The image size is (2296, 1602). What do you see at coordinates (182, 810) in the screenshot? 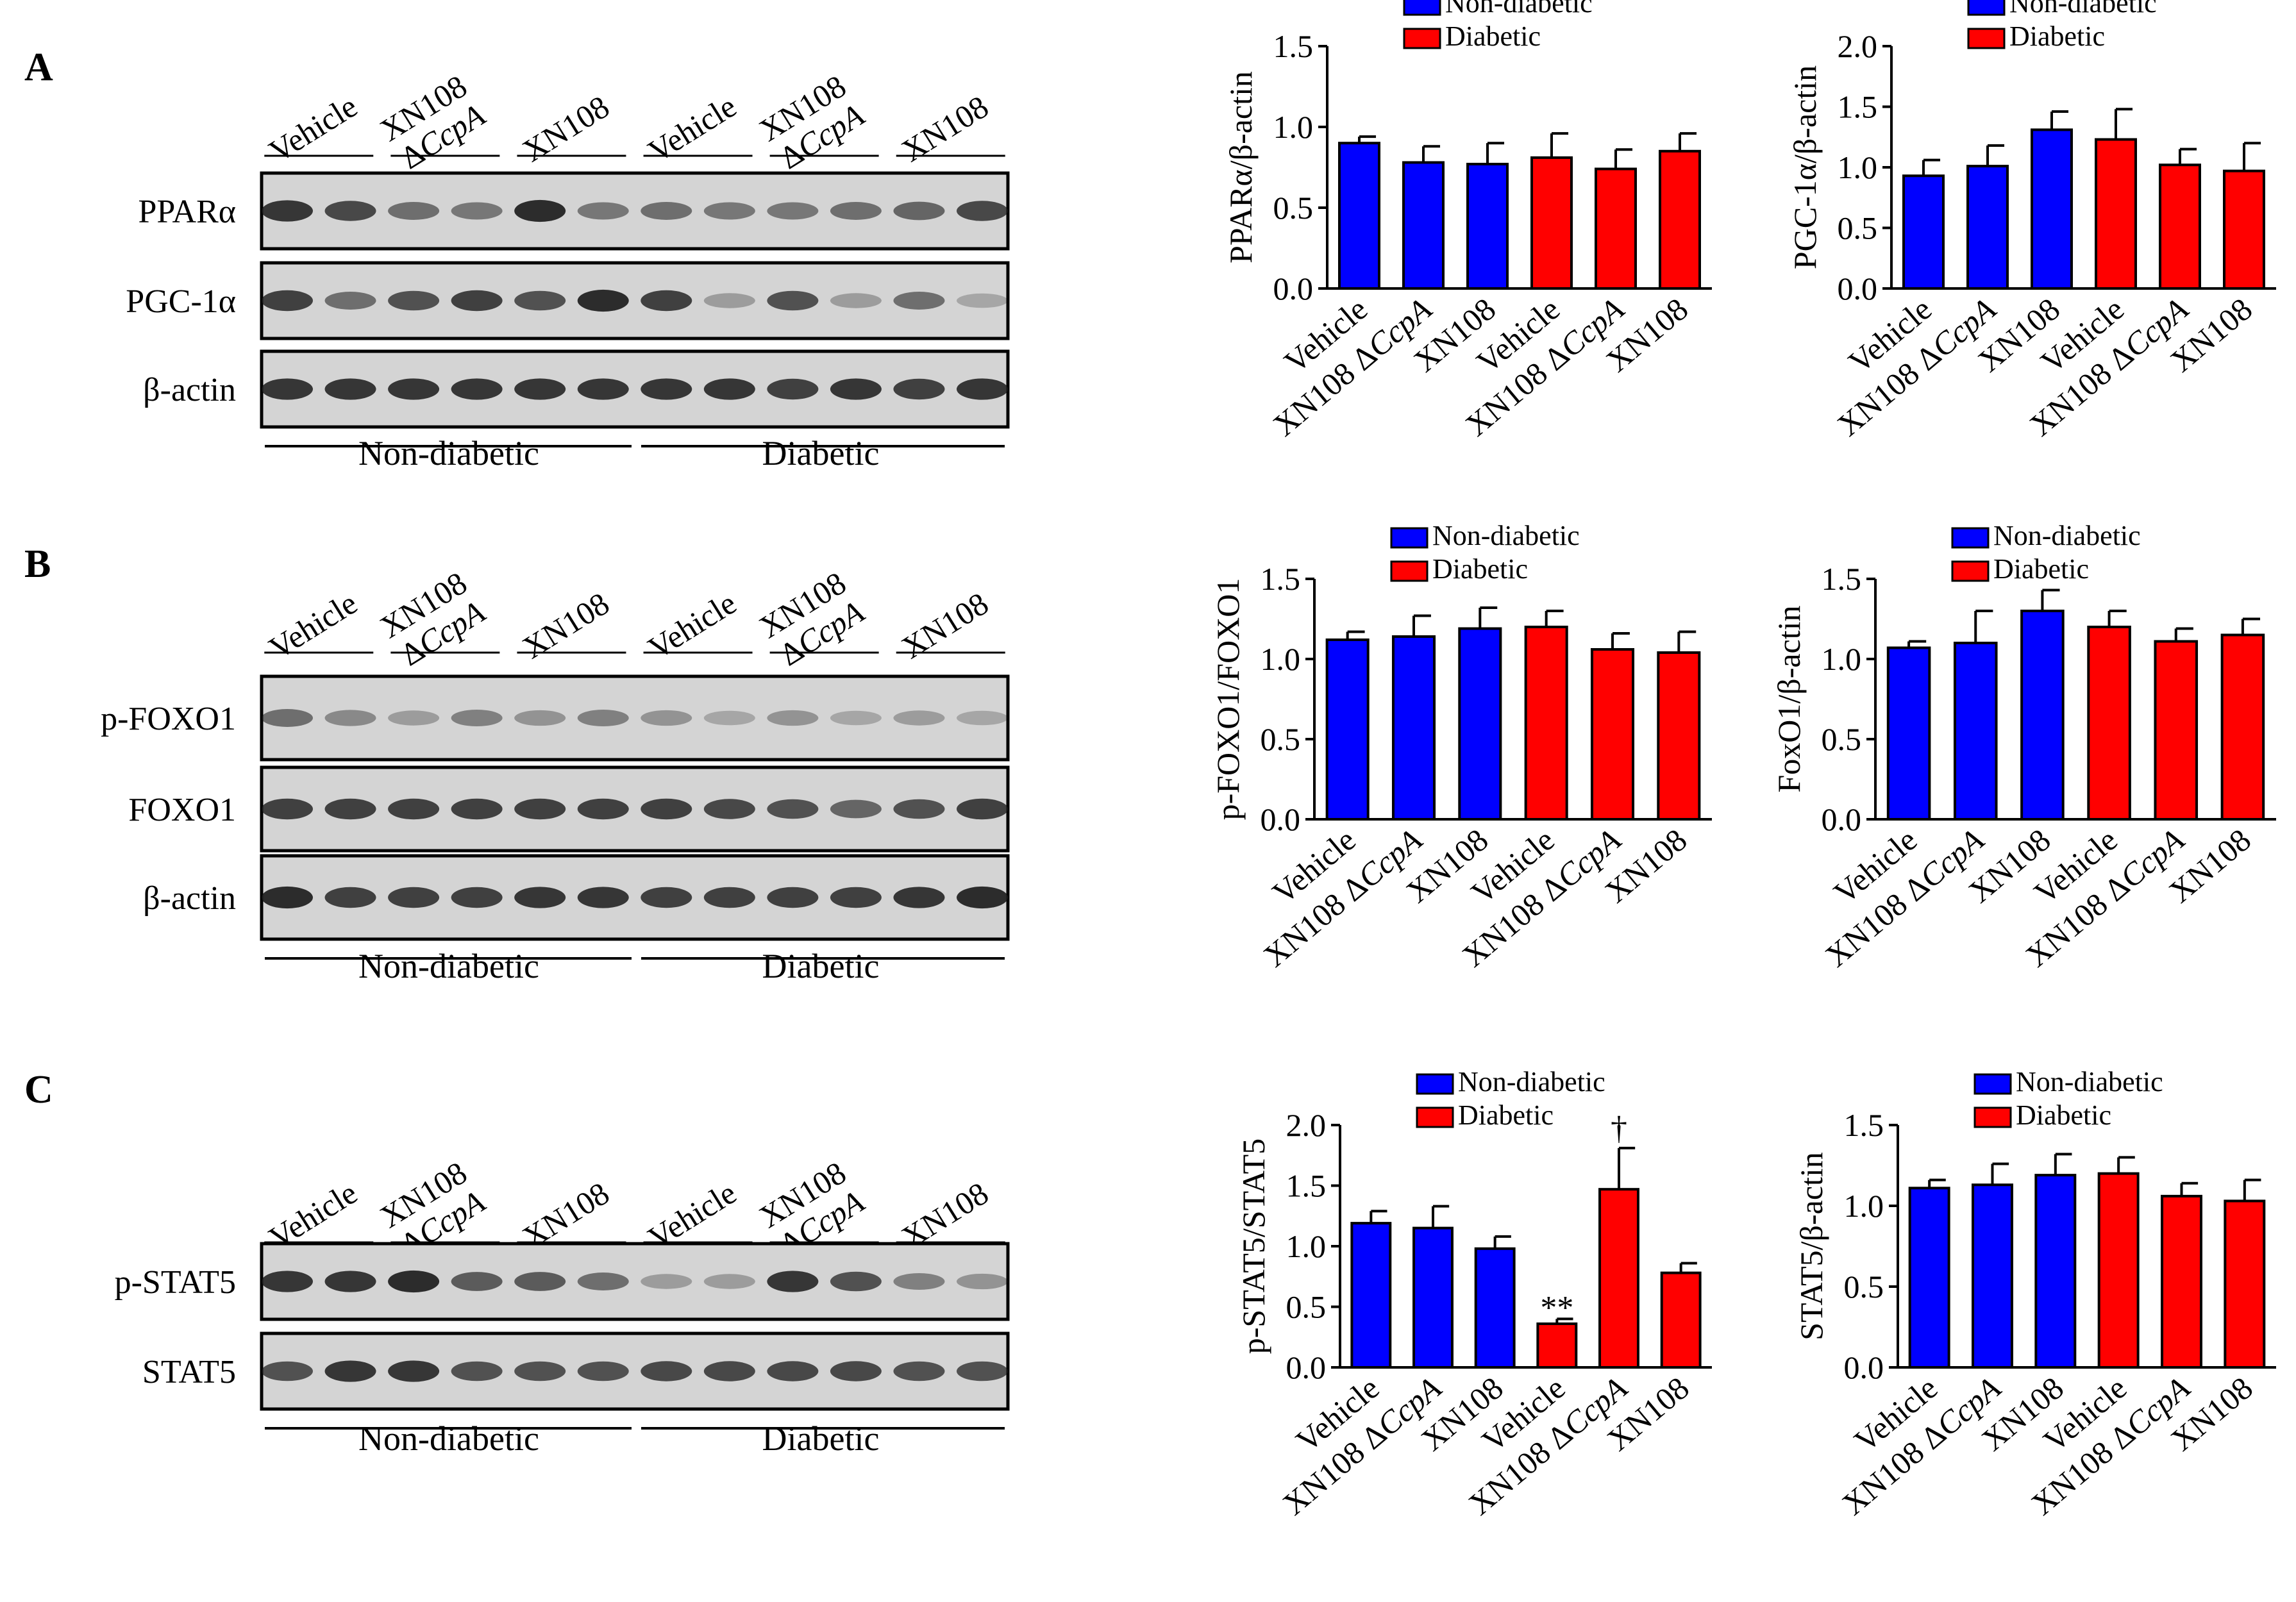
I see `blot-label: FOXO1` at bounding box center [182, 810].